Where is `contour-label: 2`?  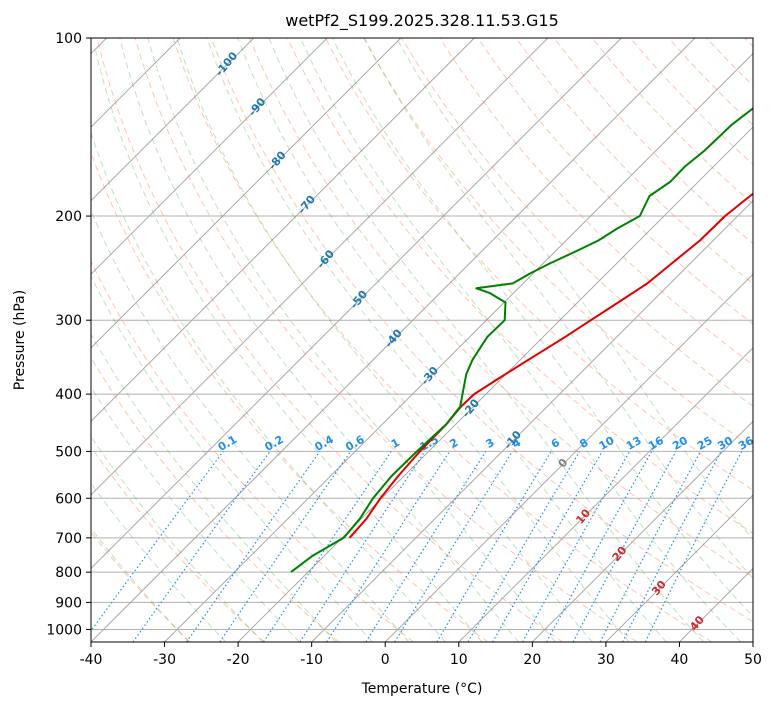
contour-label: 2 is located at coordinates (453, 443).